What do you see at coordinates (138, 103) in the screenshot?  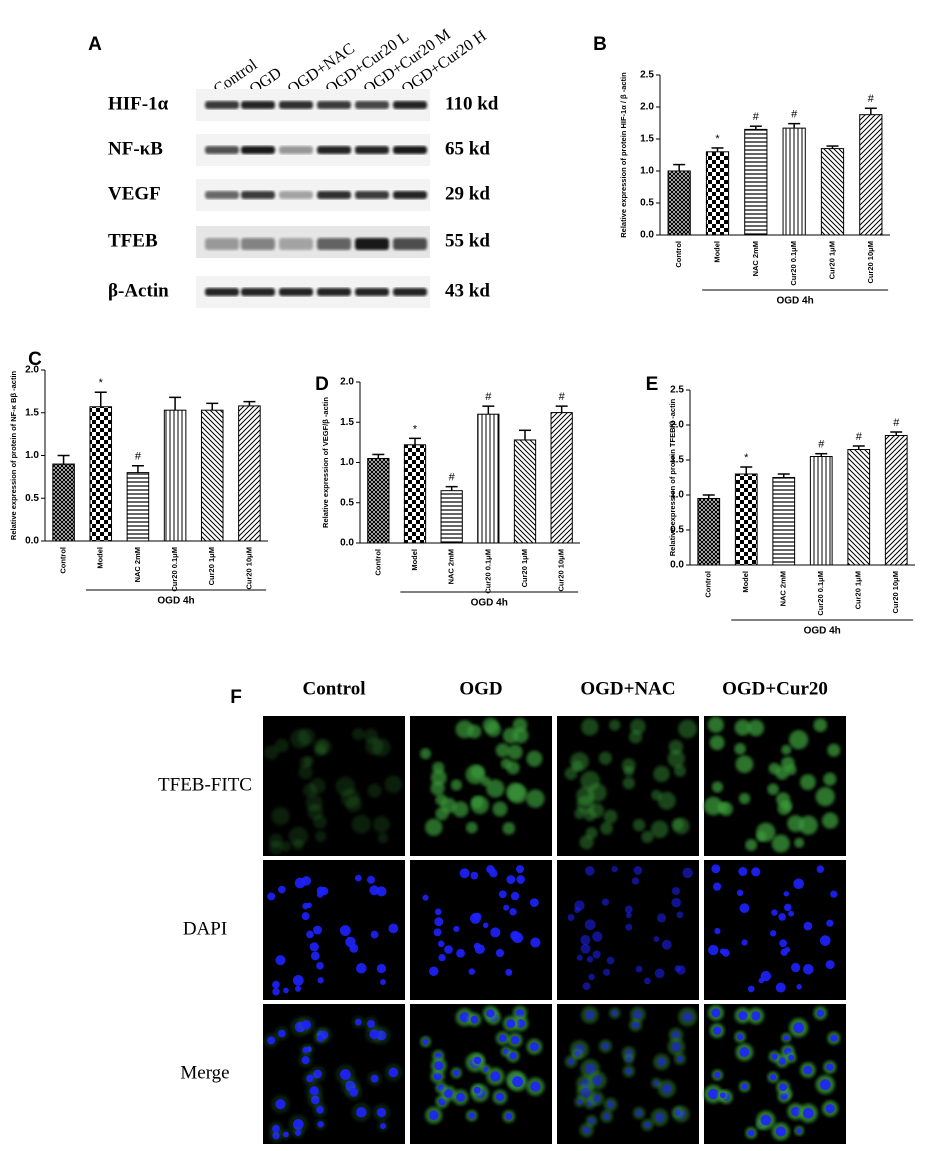 I see `protein-label: HIF-1α` at bounding box center [138, 103].